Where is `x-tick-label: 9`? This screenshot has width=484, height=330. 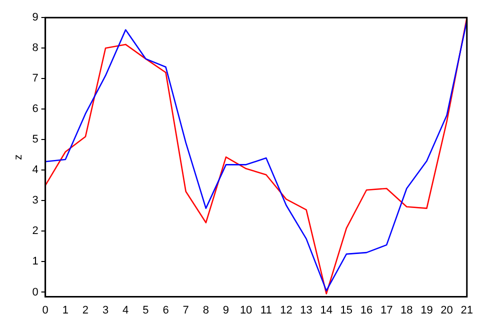 x-tick-label: 9 is located at coordinates (226, 310).